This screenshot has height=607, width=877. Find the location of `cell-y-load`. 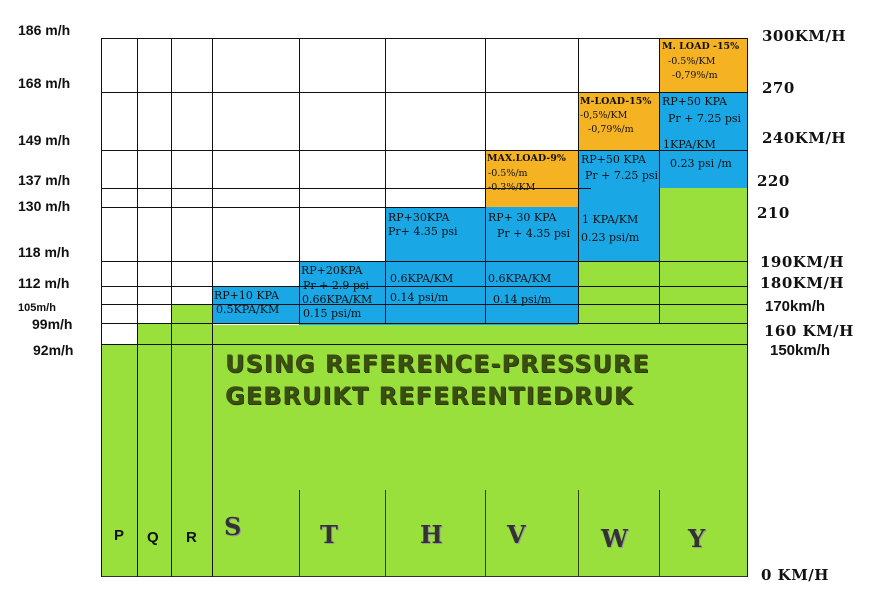

cell-y-load is located at coordinates (703, 65).